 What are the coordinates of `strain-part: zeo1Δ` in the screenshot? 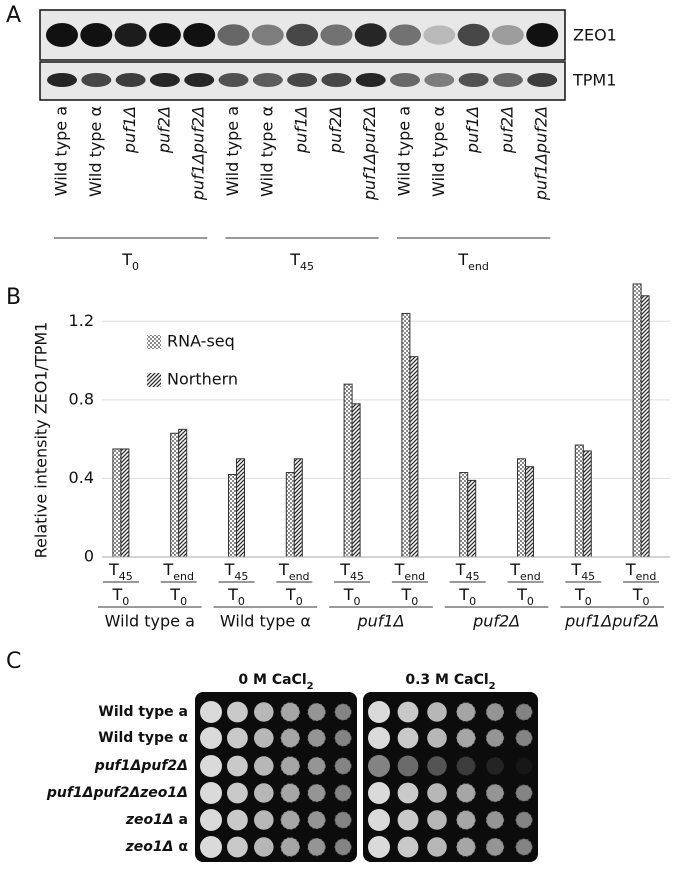 It's located at (149, 847).